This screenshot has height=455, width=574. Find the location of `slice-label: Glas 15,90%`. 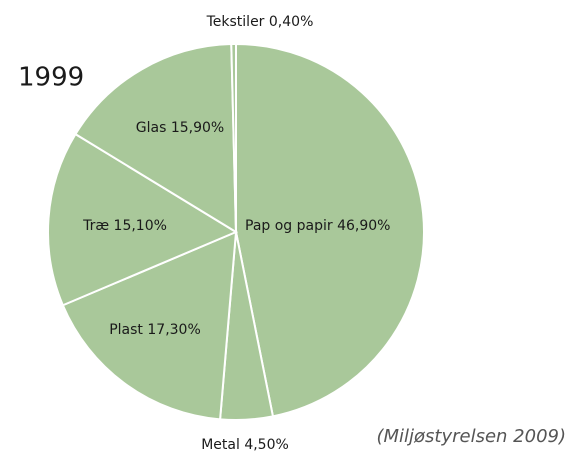

slice-label: Glas 15,90% is located at coordinates (180, 128).